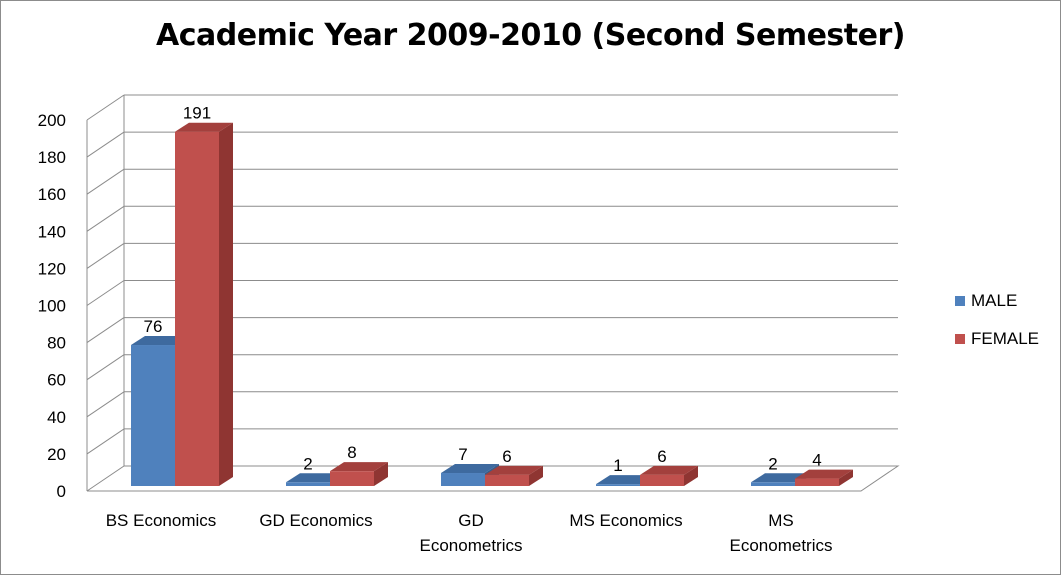 This screenshot has height=575, width=1061. I want to click on legend-swatch-male, so click(960, 301).